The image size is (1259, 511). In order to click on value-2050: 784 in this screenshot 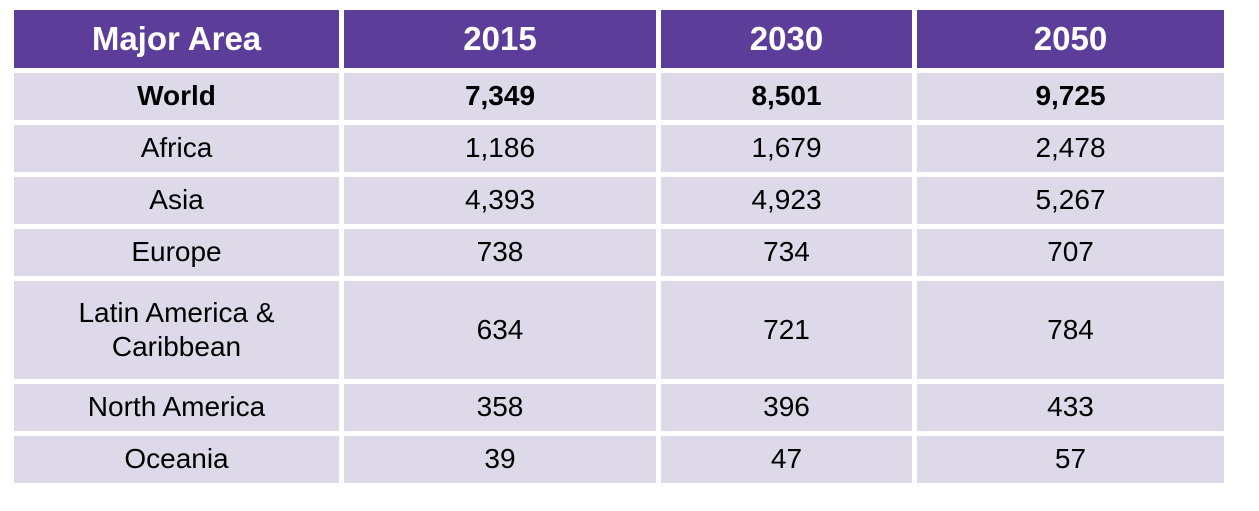, I will do `click(1070, 330)`.